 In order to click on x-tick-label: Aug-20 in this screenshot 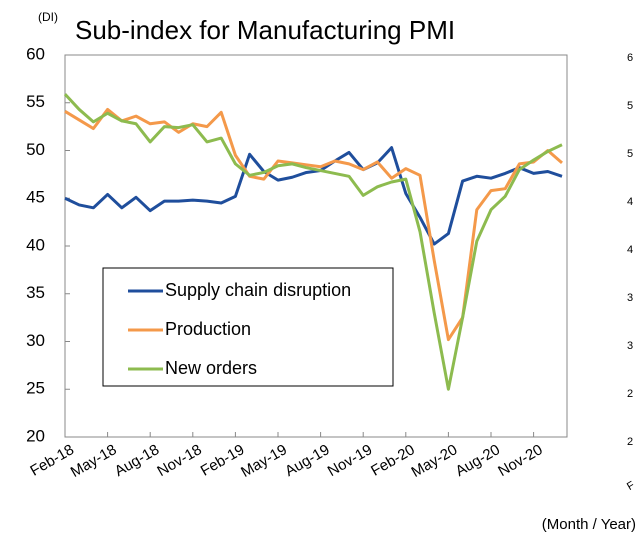, I will do `click(478, 460)`.